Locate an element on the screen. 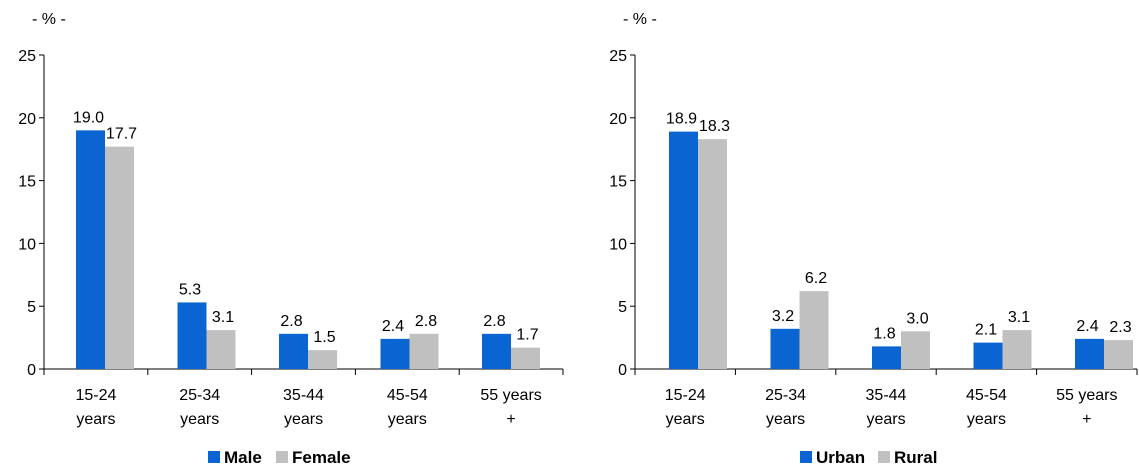 The width and height of the screenshot is (1139, 472). data-label-urban: 3.2 is located at coordinates (783, 316).